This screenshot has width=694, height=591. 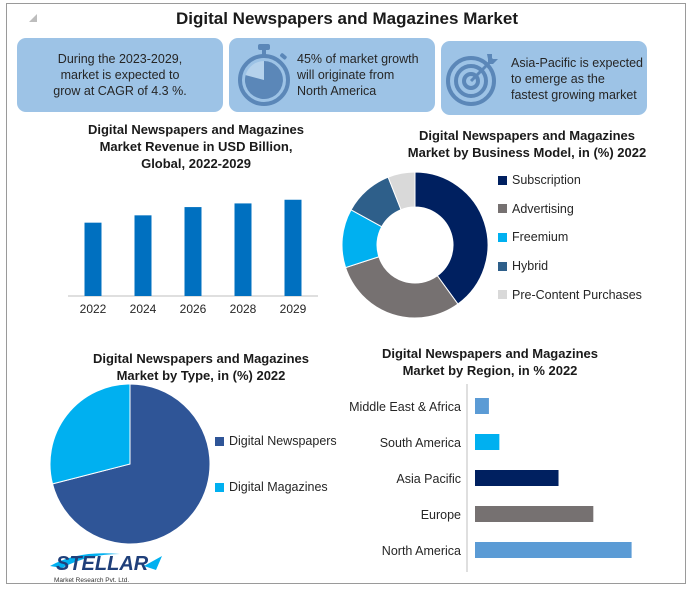 What do you see at coordinates (428, 479) in the screenshot?
I see `region-label-asia-pacific: Asia Pacific` at bounding box center [428, 479].